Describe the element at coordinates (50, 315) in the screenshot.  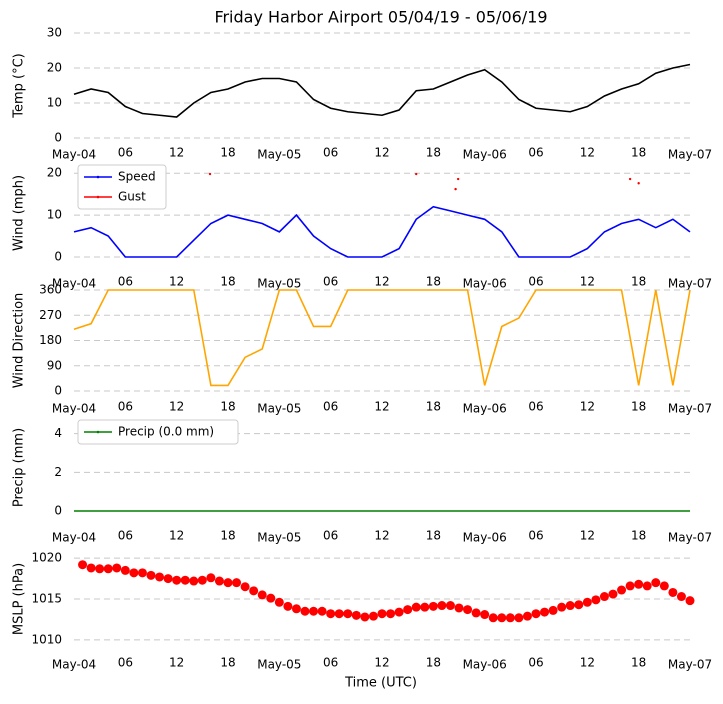
I see `y-tick-label: 270` at that location.